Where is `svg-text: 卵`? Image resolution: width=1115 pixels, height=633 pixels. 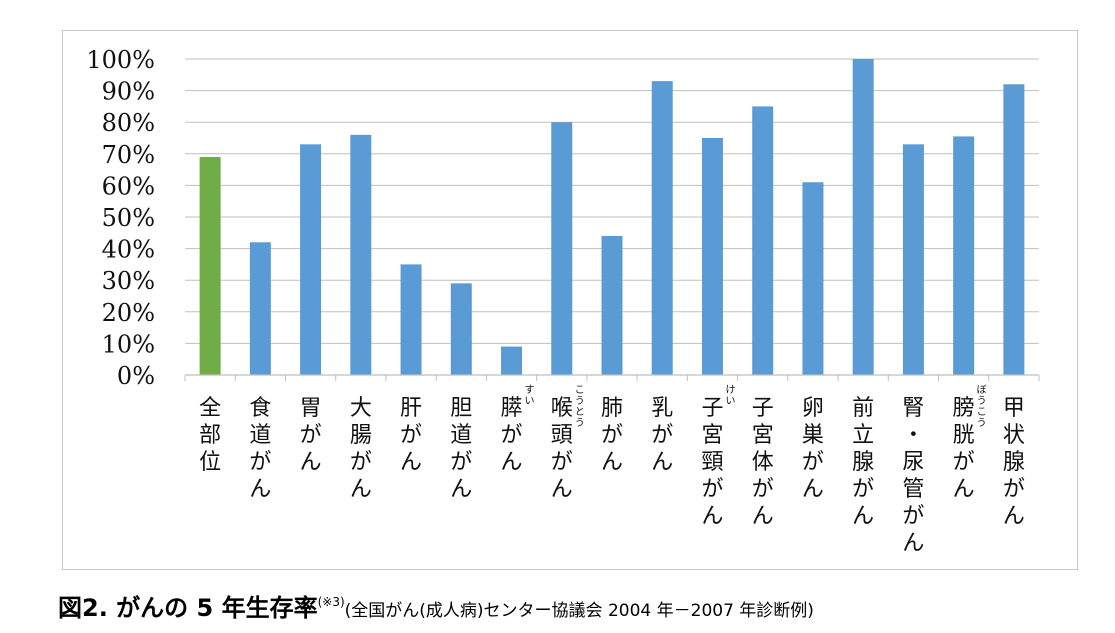
svg-text: 卵 is located at coordinates (813, 408).